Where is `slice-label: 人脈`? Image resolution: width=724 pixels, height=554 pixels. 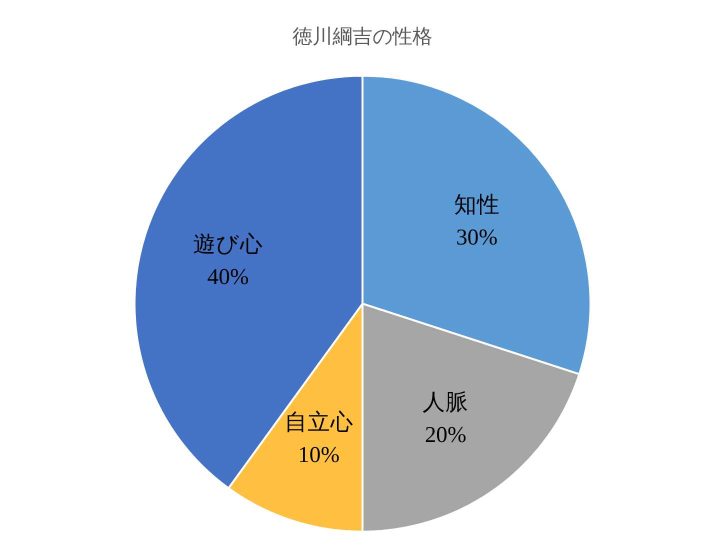
slice-label: 人脈 is located at coordinates (445, 401).